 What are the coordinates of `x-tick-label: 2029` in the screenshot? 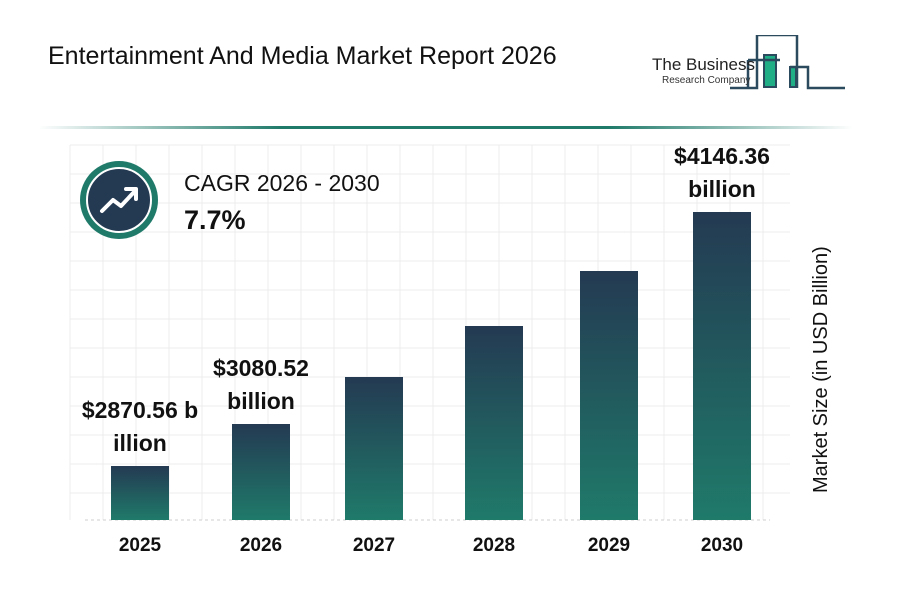 It's located at (609, 545).